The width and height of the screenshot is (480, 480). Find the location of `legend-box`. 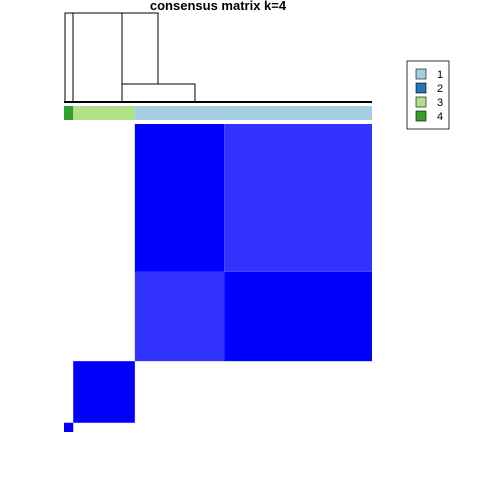

legend-box is located at coordinates (428, 95).